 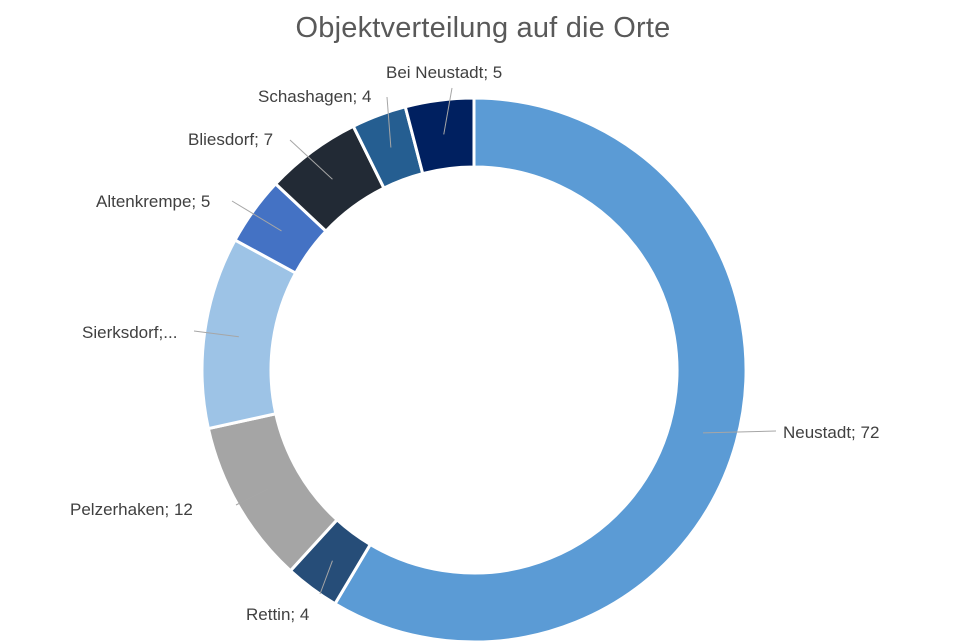 What do you see at coordinates (216, 334) in the screenshot?
I see `leader-line-sierksdorf` at bounding box center [216, 334].